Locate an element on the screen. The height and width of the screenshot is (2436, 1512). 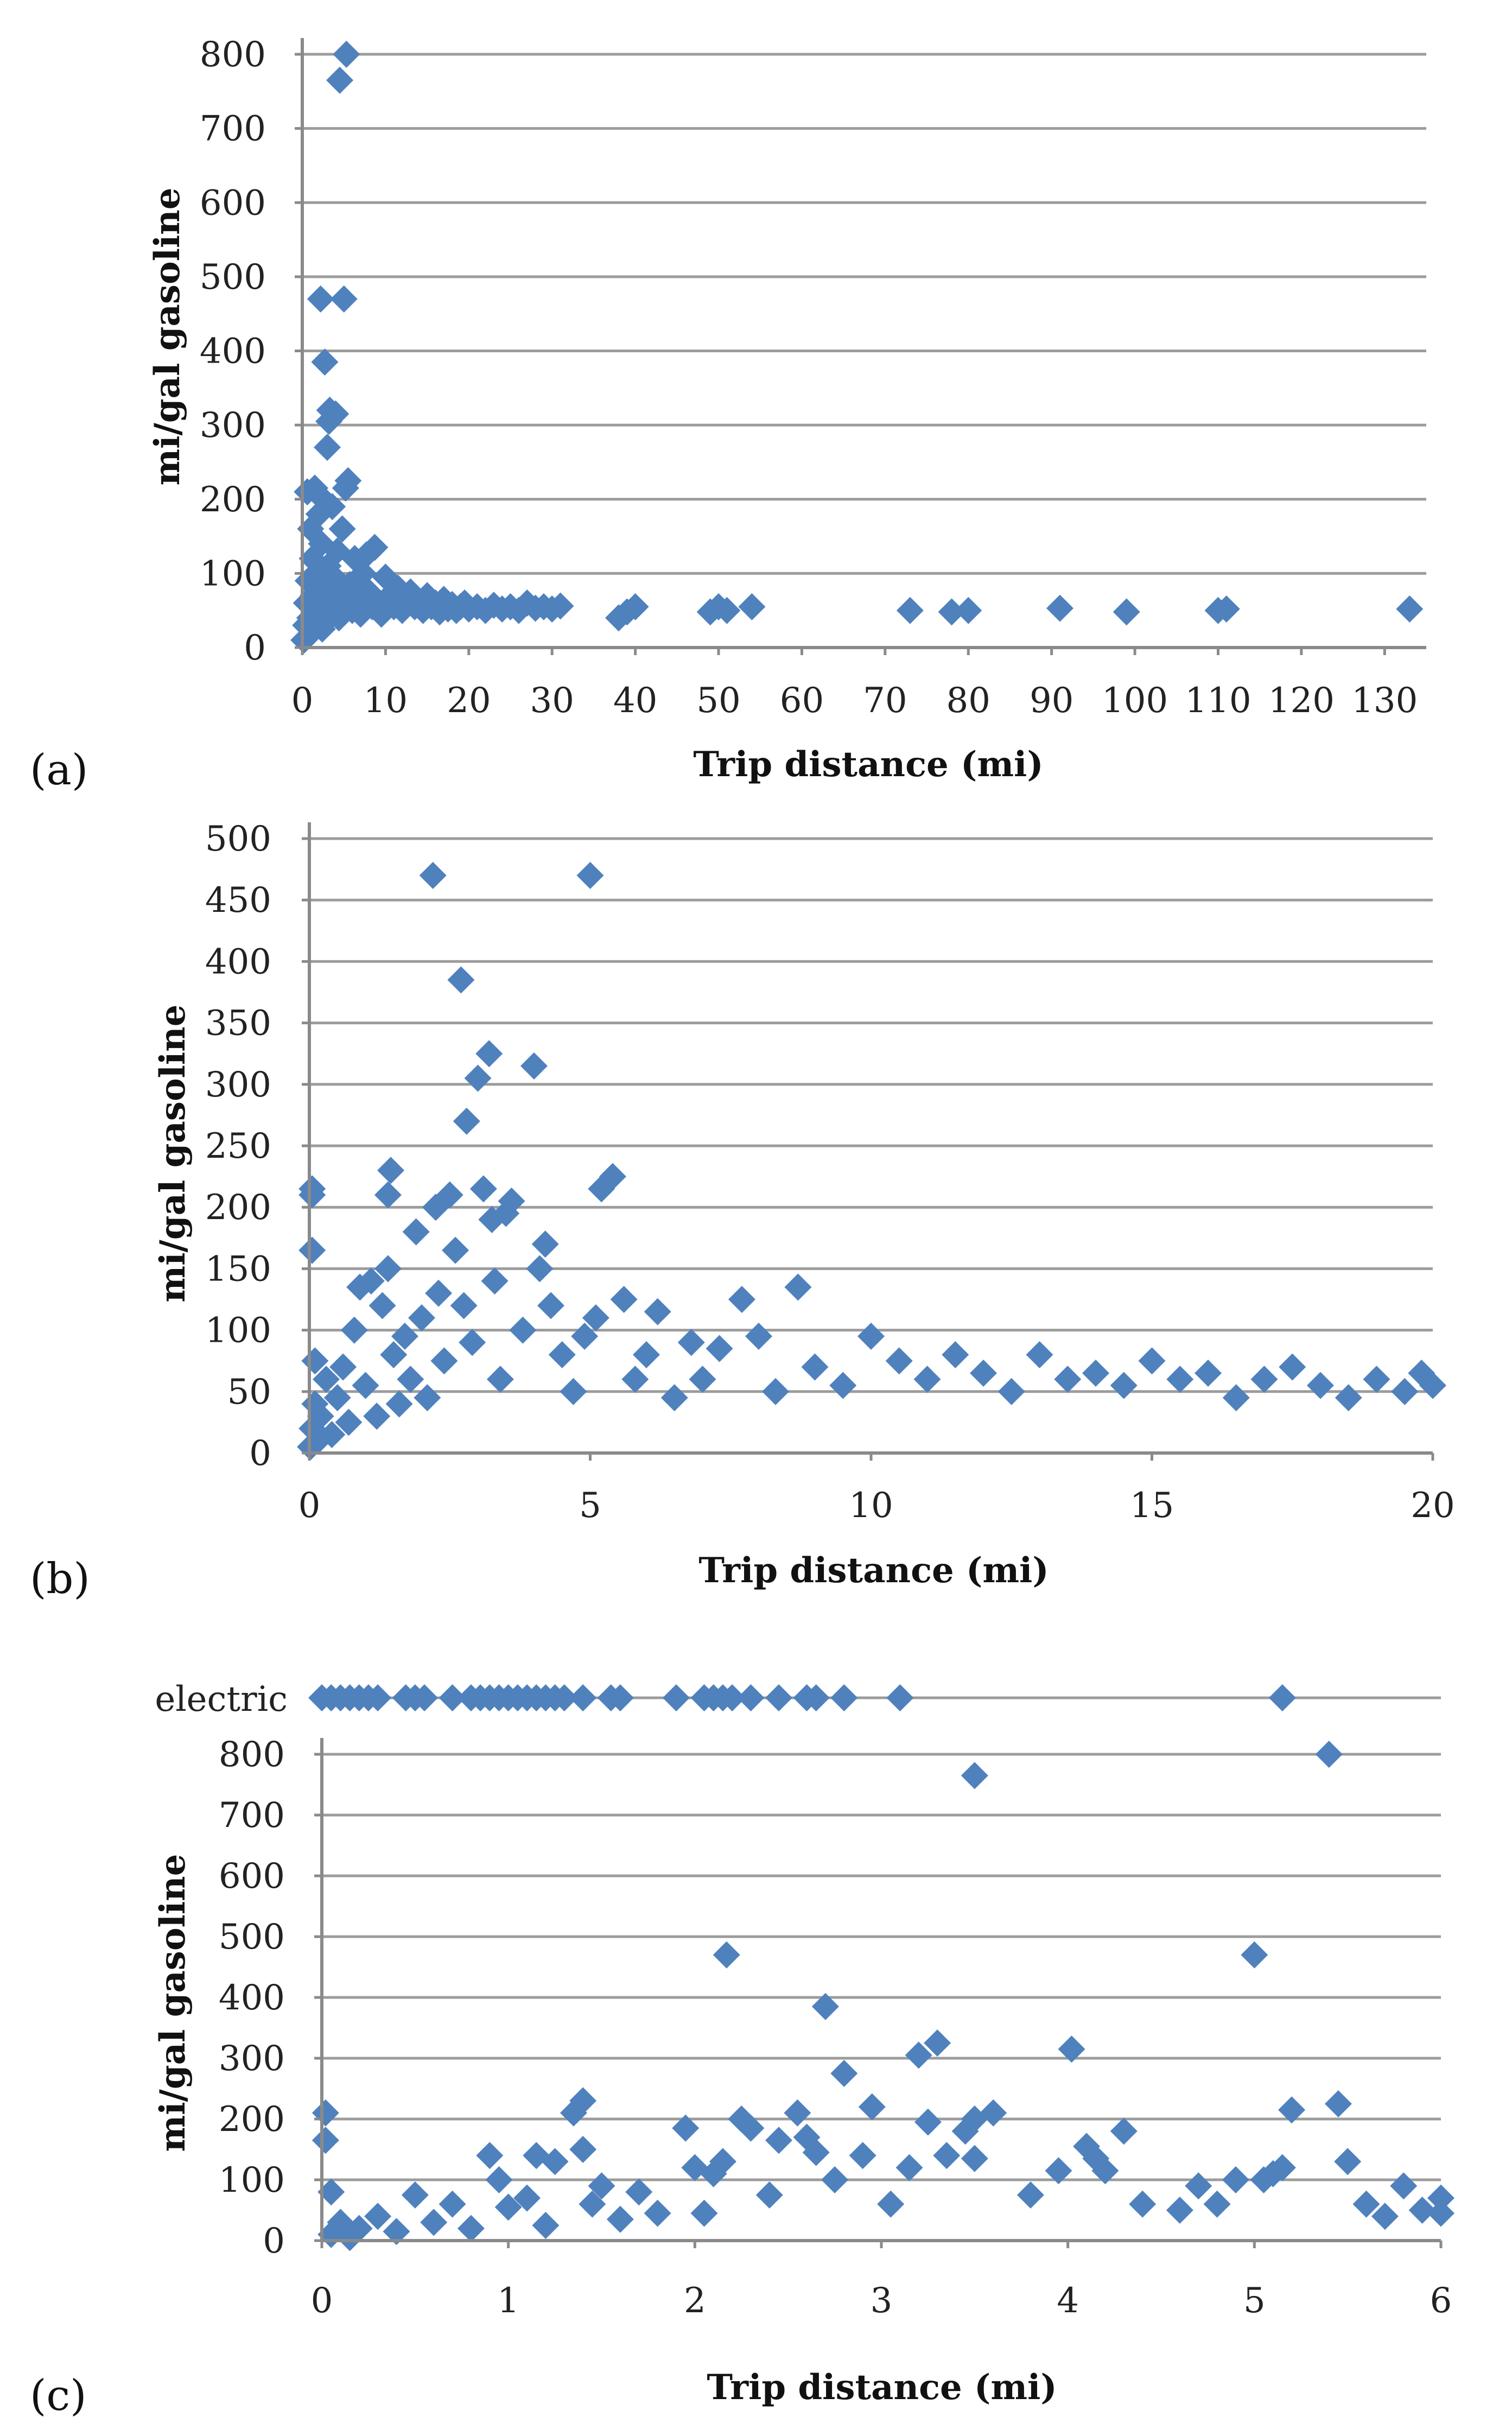
x-tick-label: 3 is located at coordinates (882, 2301).